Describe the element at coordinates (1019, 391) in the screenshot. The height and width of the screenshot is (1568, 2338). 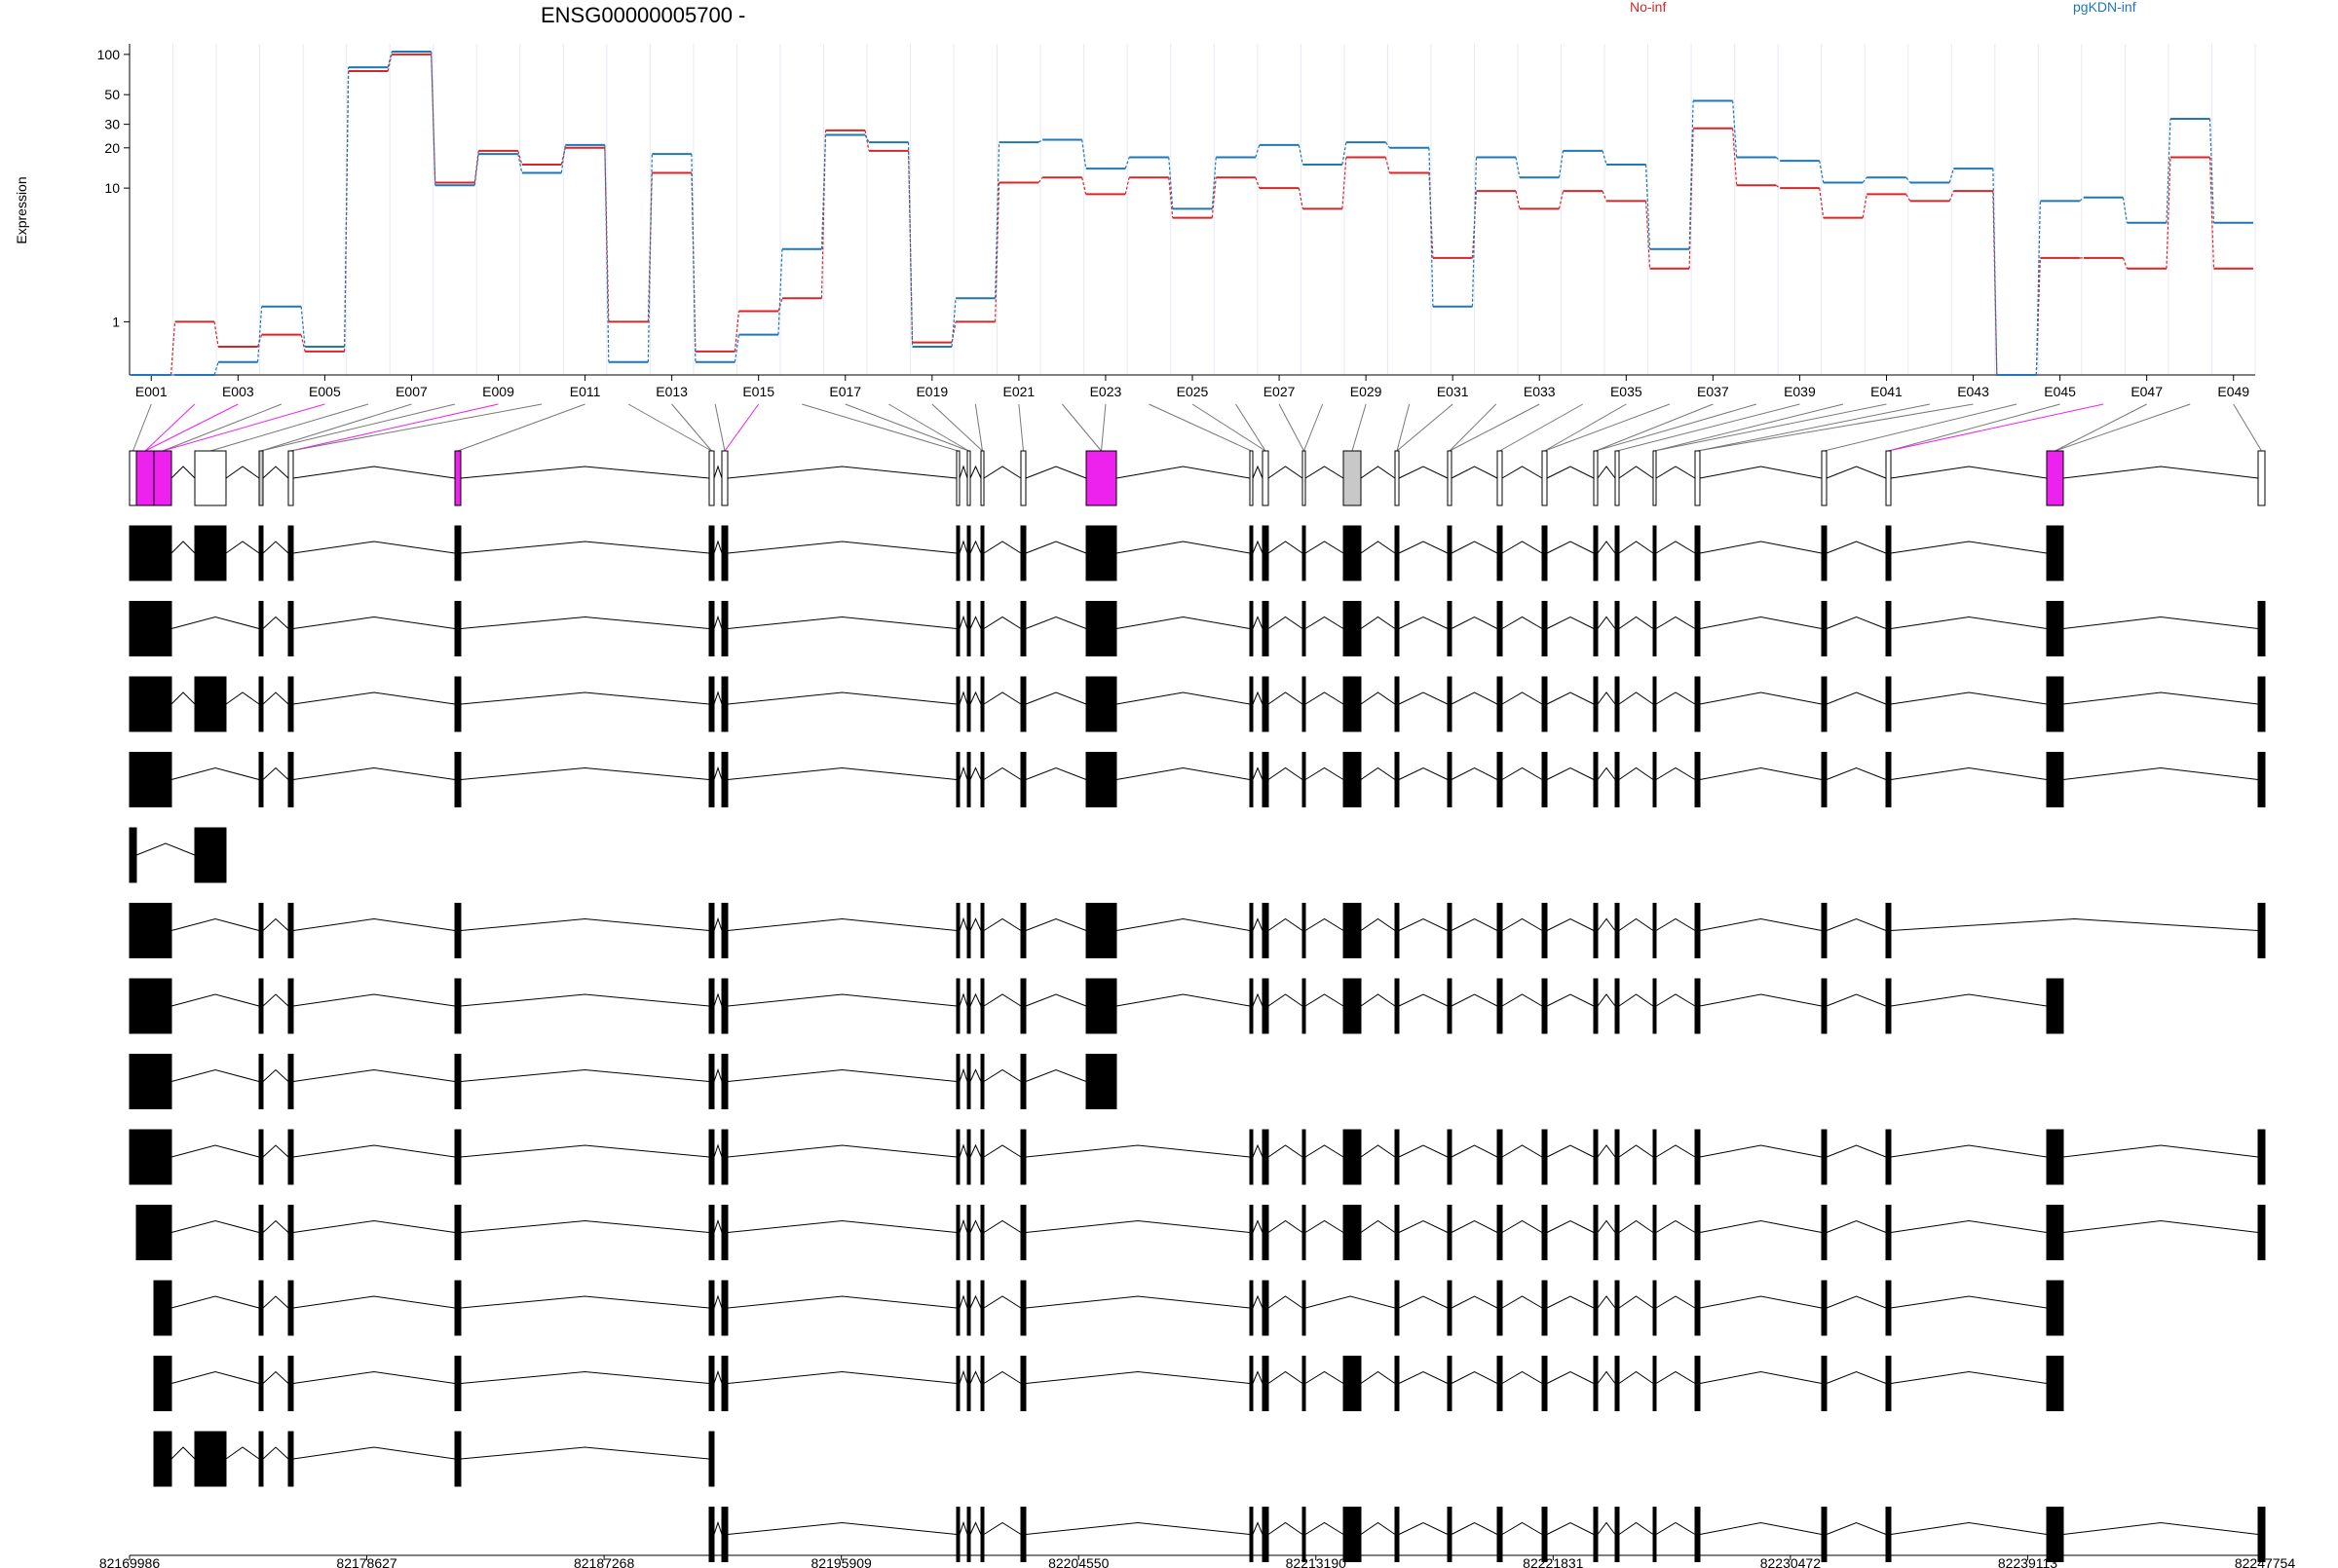
I see `exon-label: E021` at that location.